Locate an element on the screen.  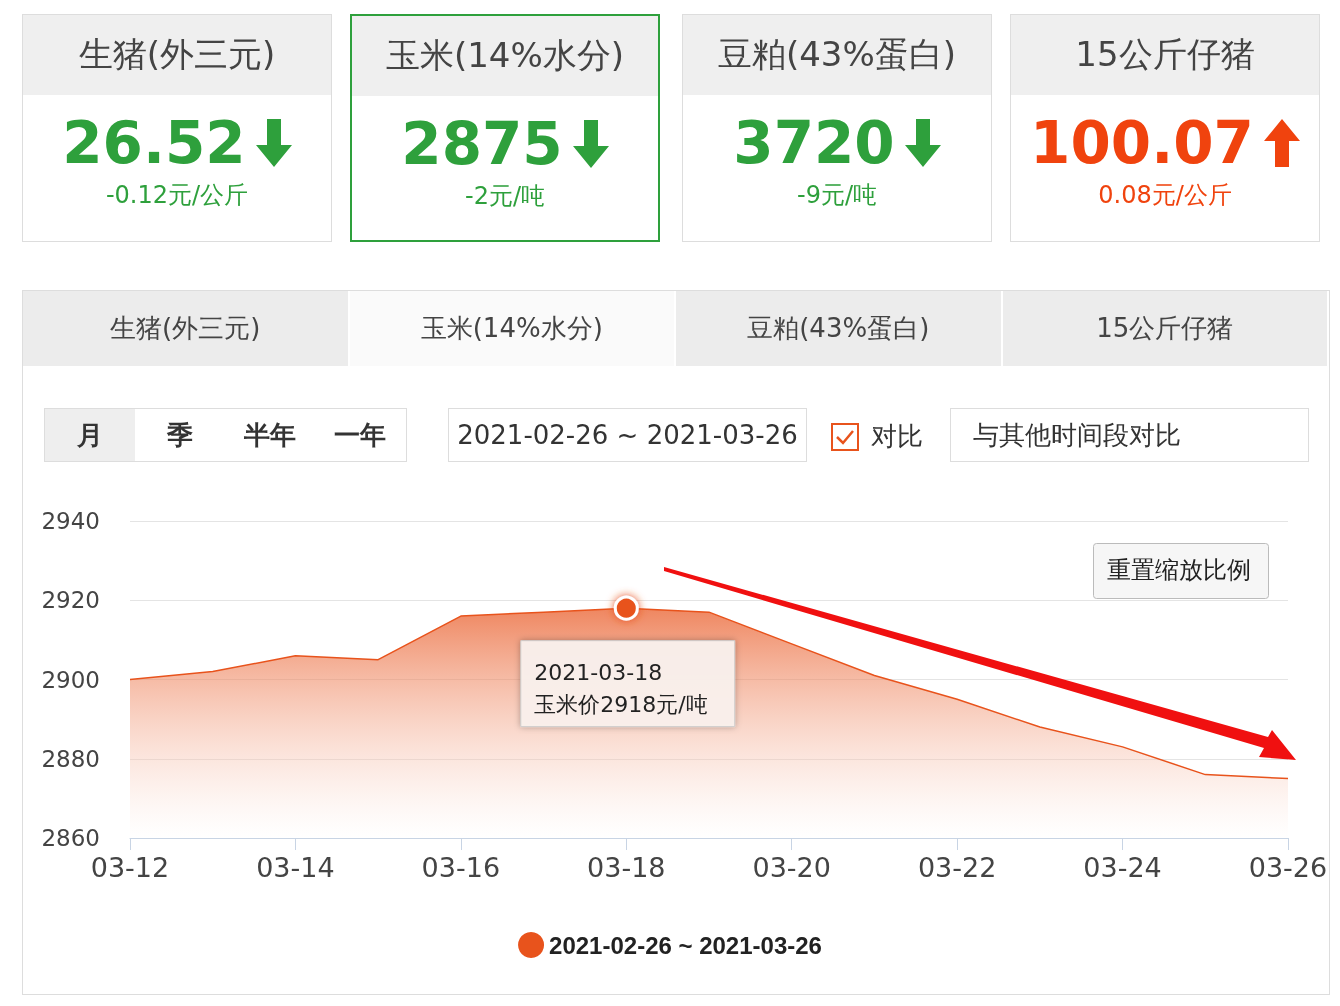
data-label: 3720 is located at coordinates (814, 143).